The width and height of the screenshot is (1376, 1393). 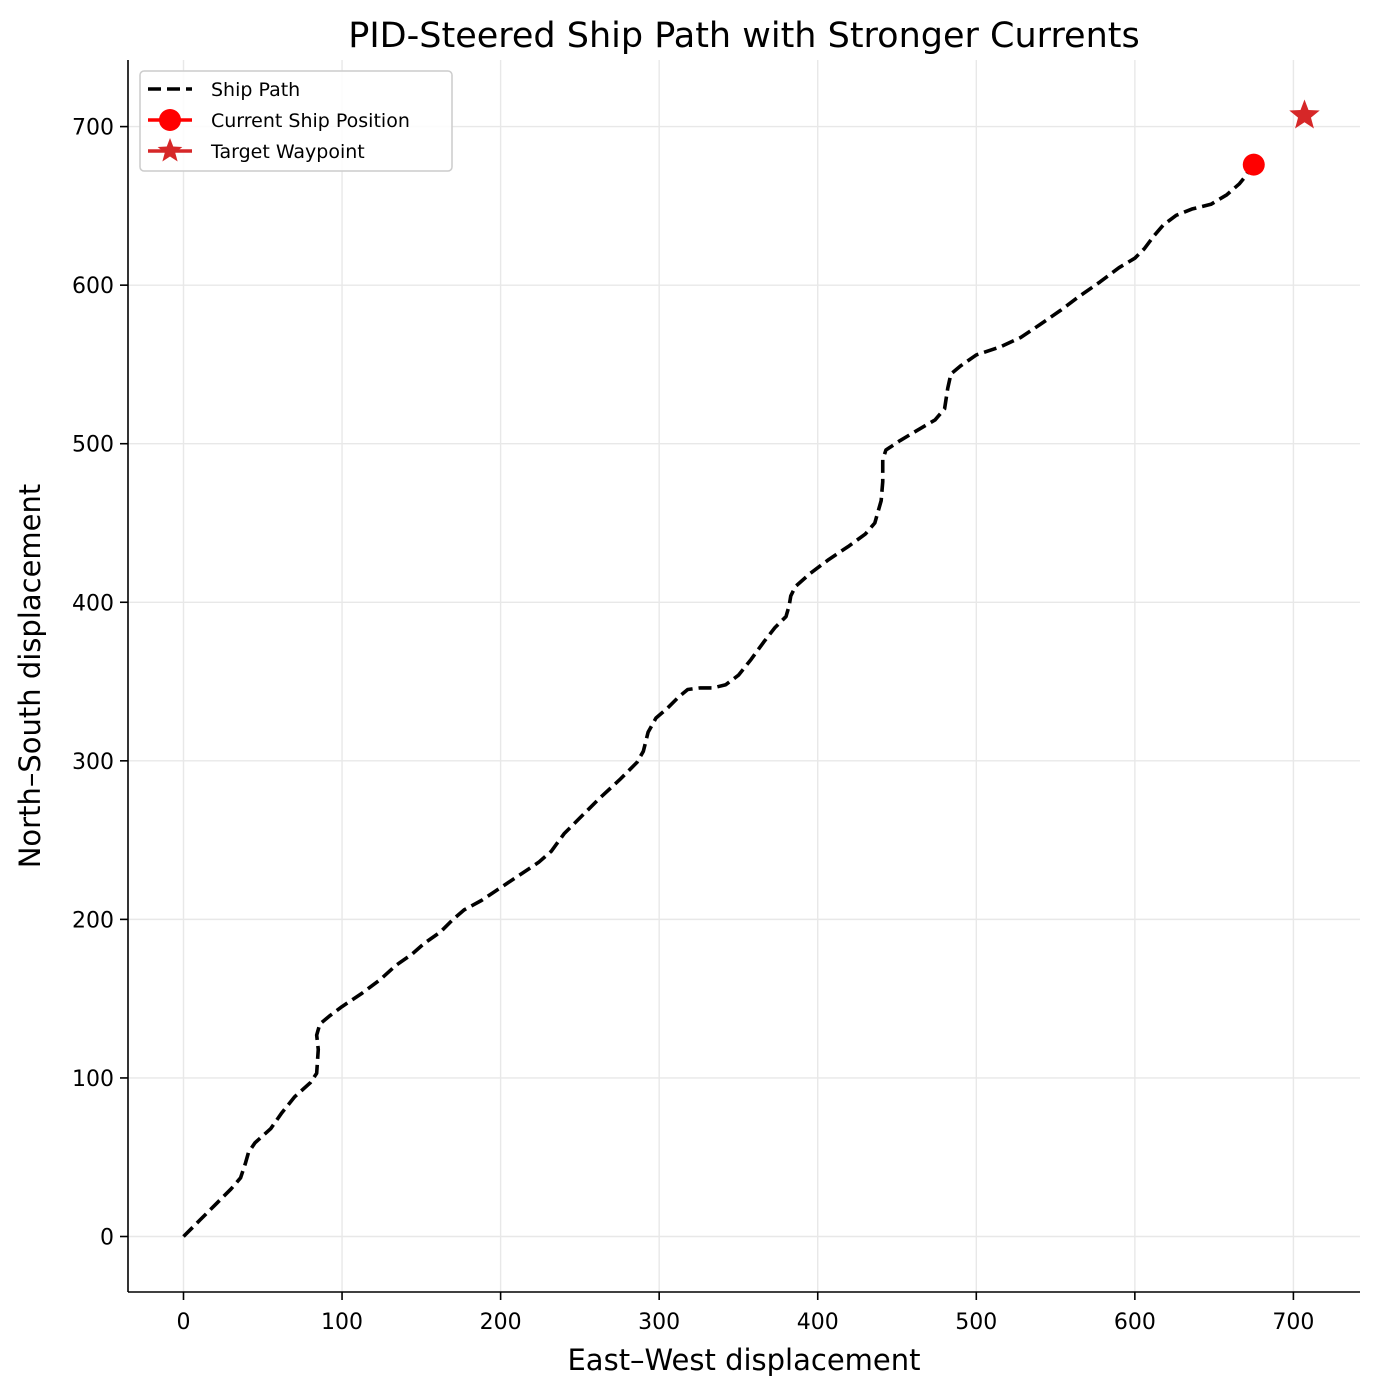 I want to click on target-waypoint-marker, so click(x=1304, y=114).